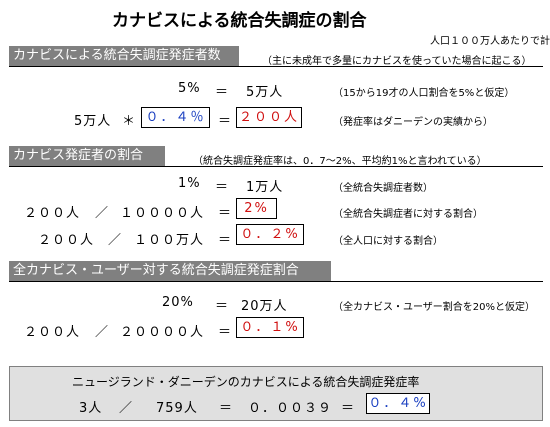 This screenshot has height=427, width=550. What do you see at coordinates (246, 382) in the screenshot?
I see `summary-title: ニュージランド・ダニーデンのカナビスによる統合失調症発症率` at bounding box center [246, 382].